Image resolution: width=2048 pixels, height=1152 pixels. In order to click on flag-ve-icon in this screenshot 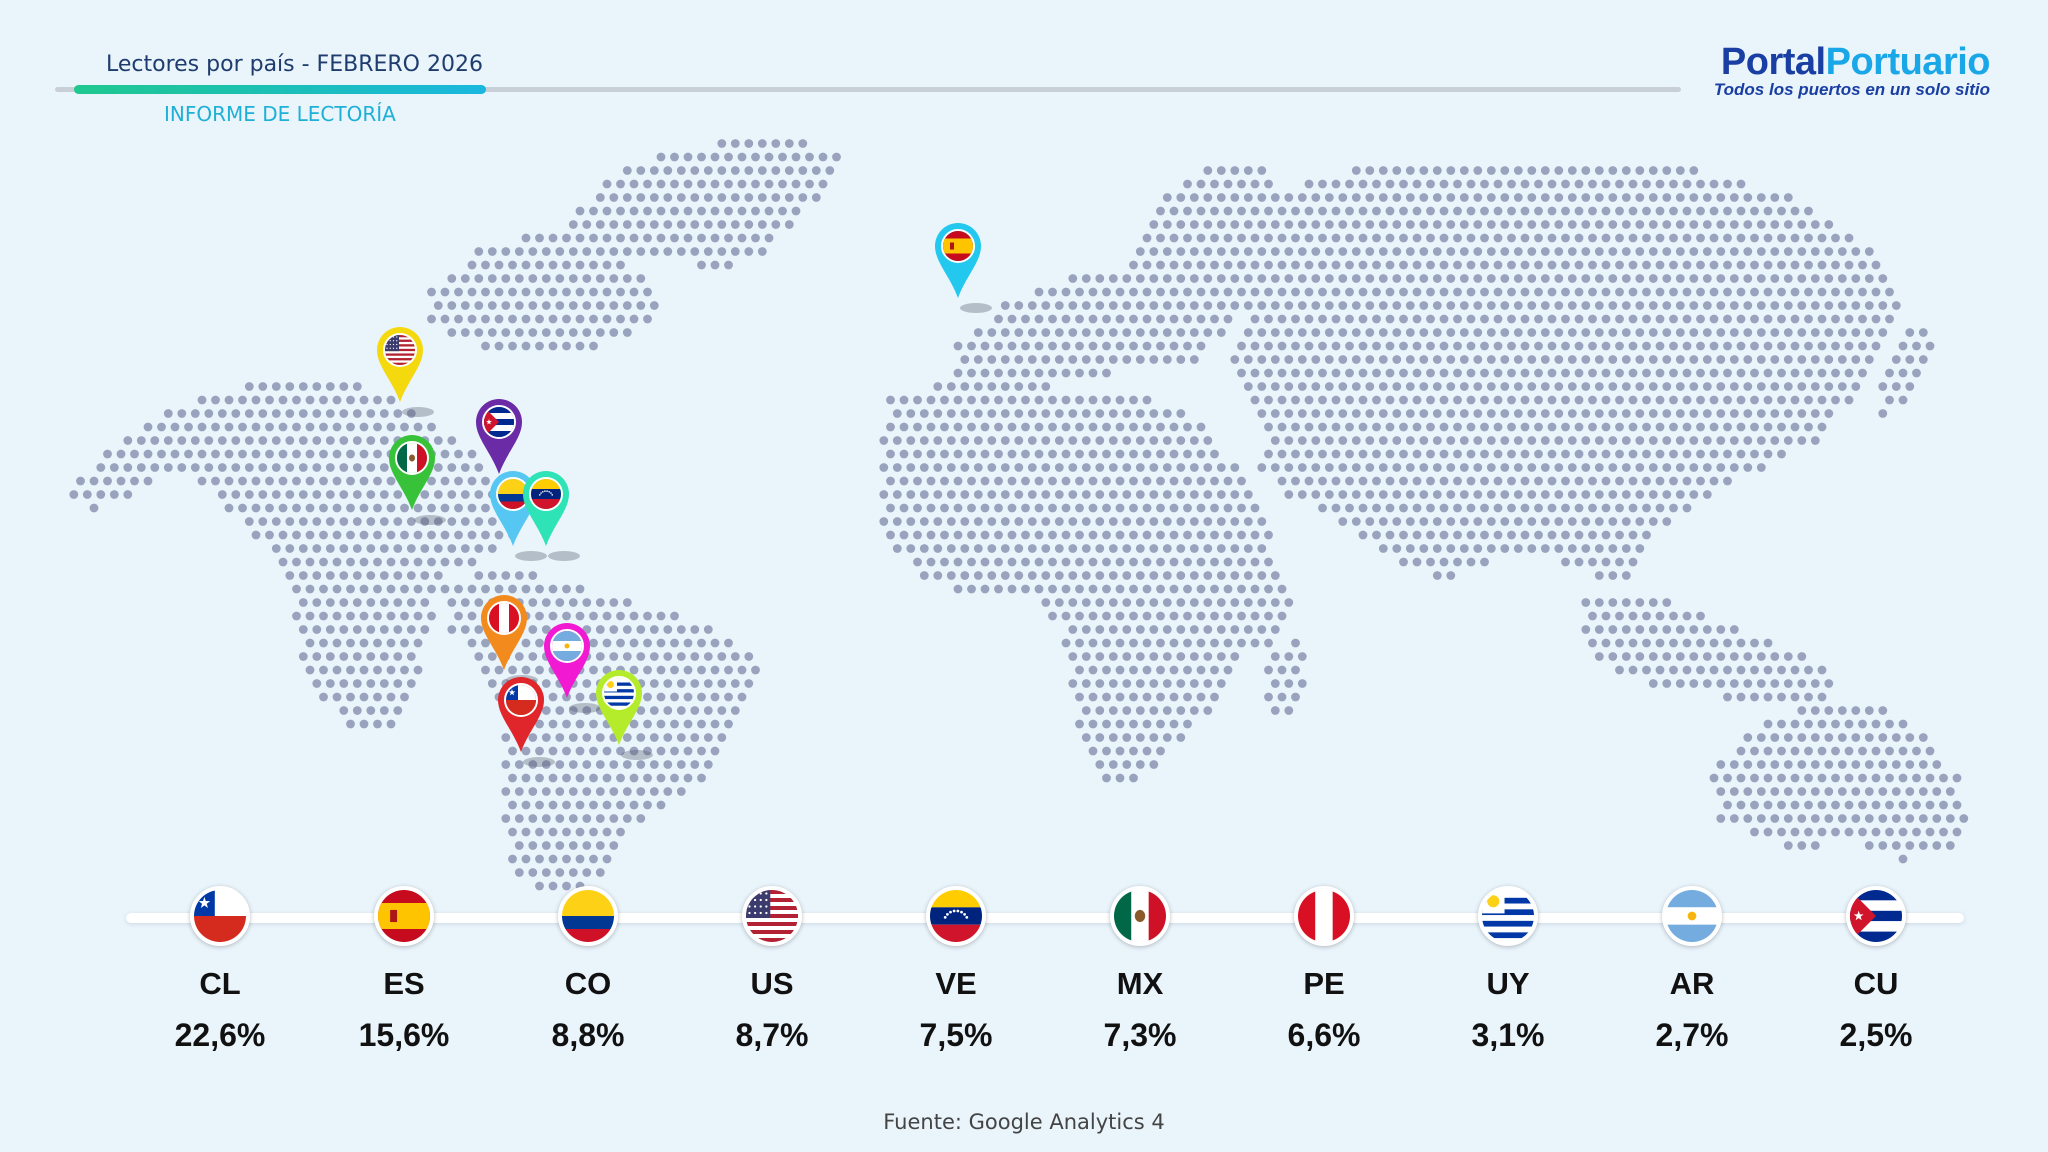, I will do `click(956, 916)`.